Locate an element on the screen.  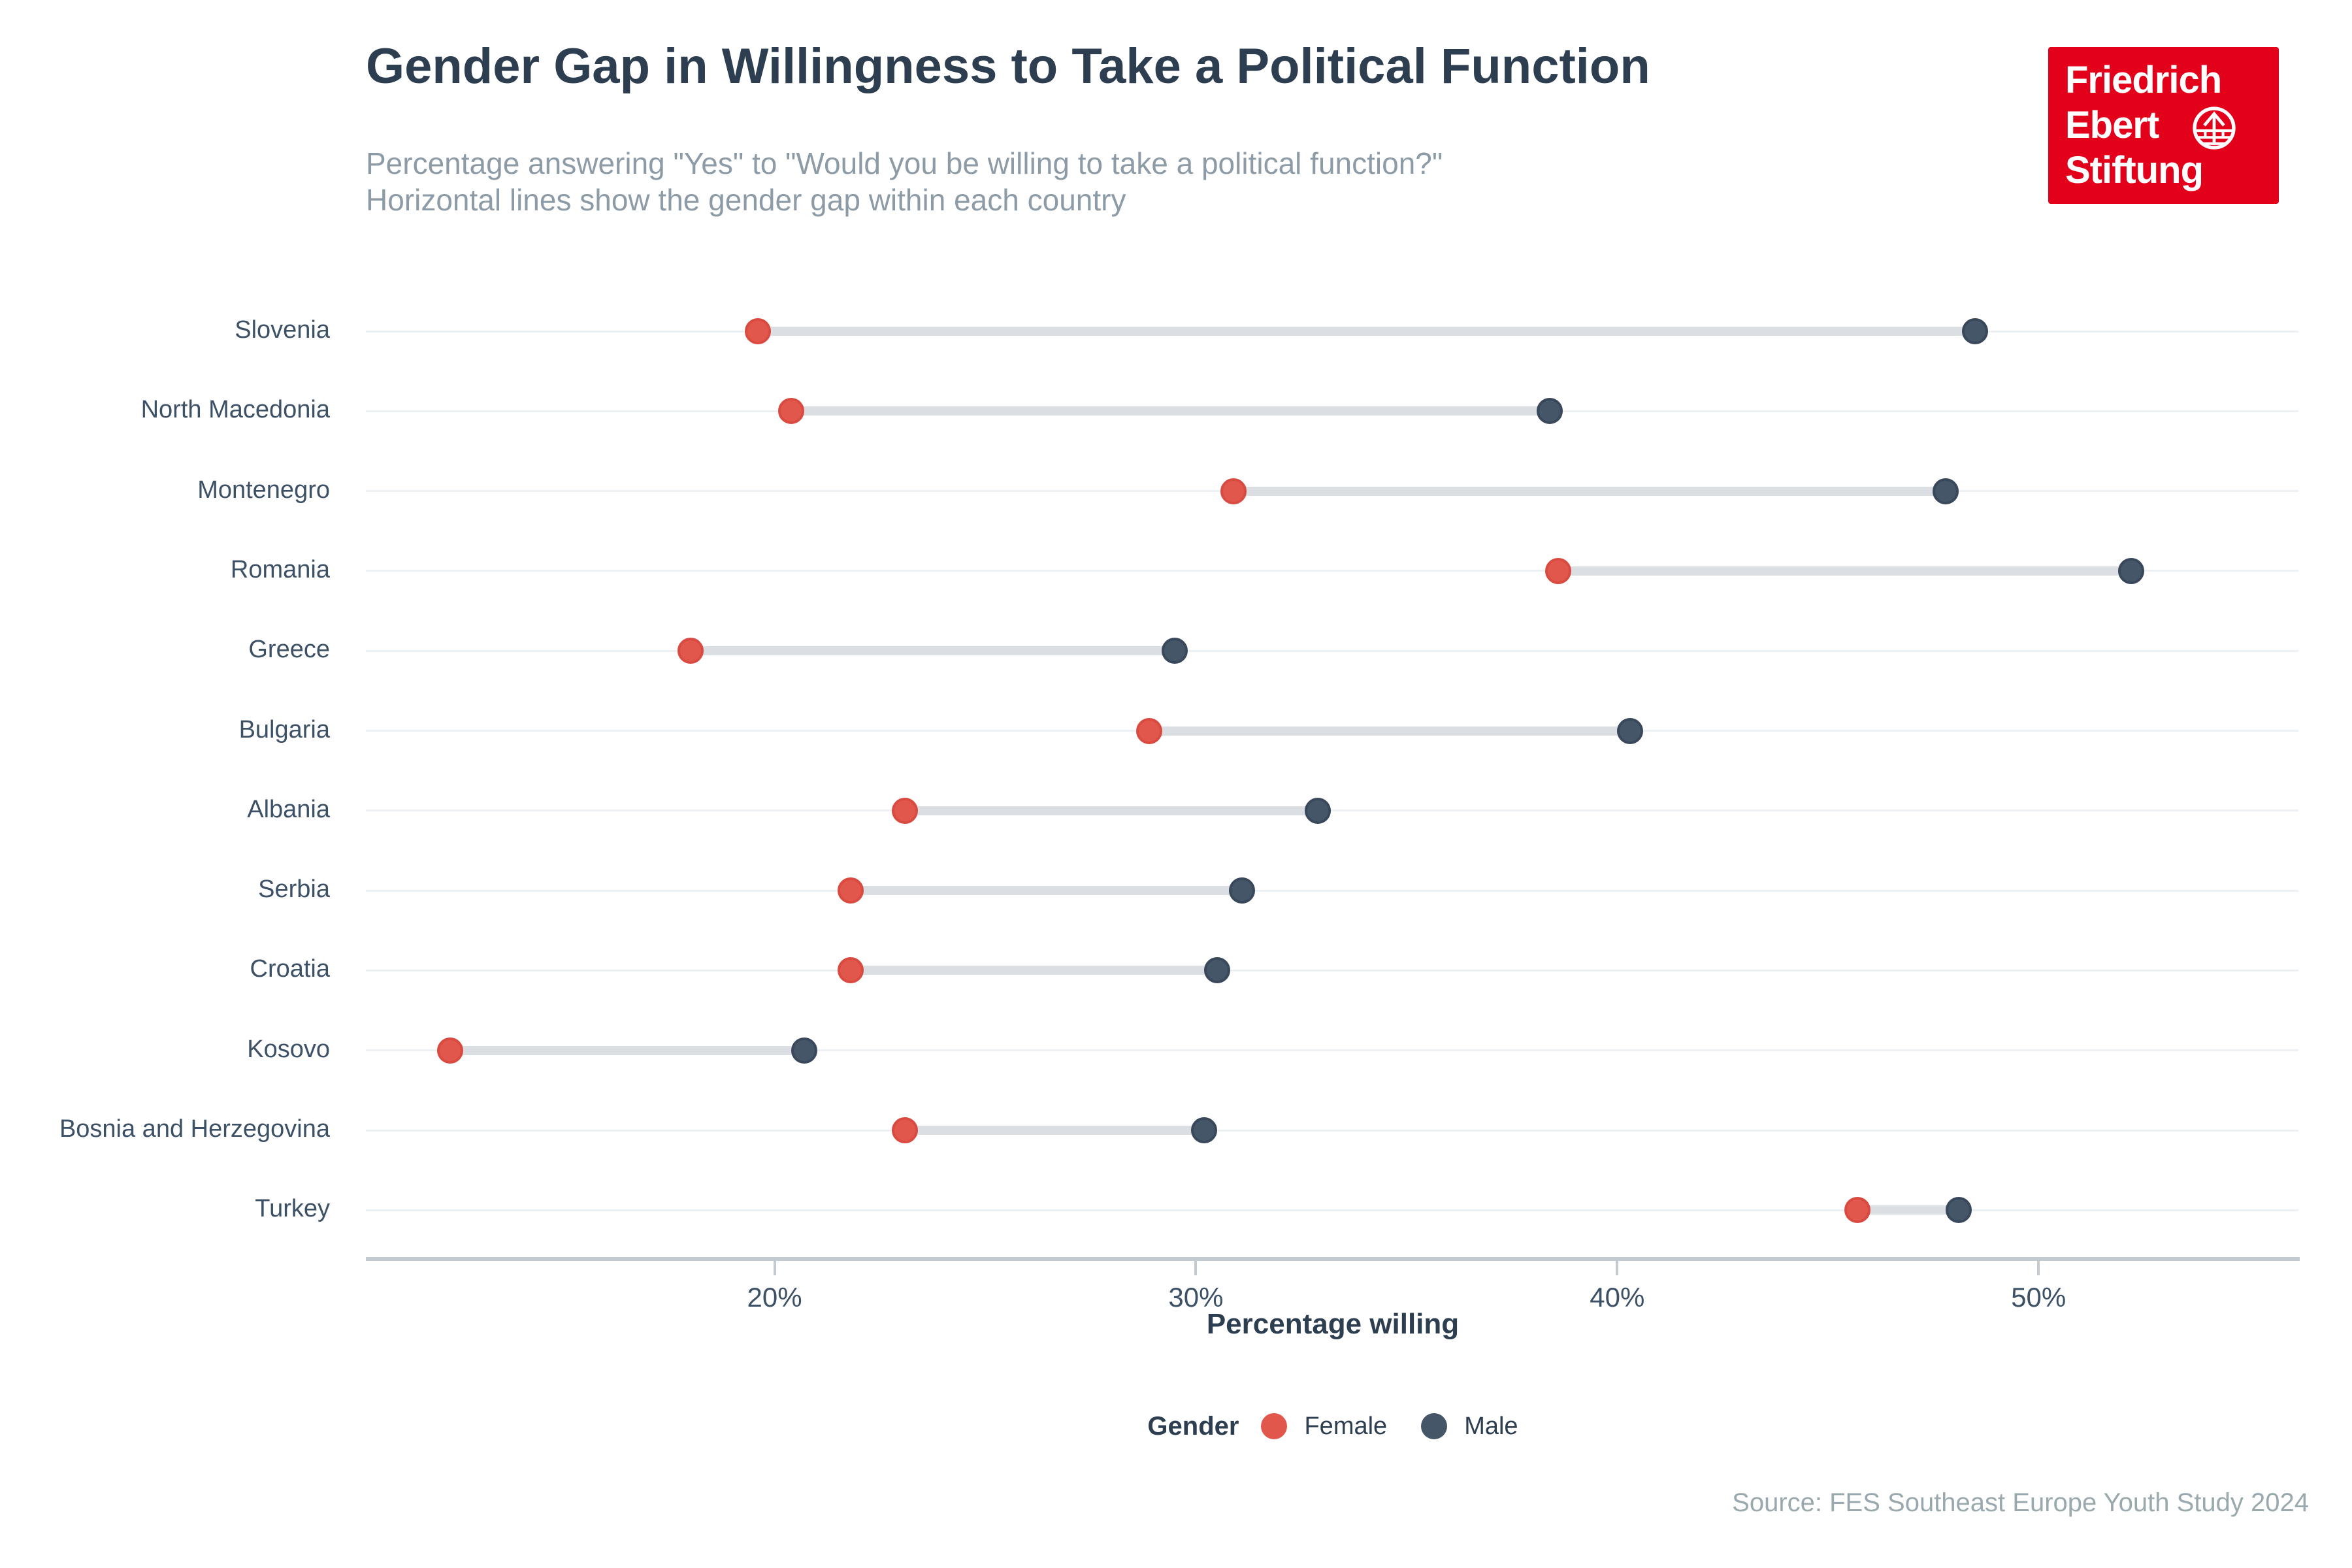
legend-male-dot is located at coordinates (1434, 1426).